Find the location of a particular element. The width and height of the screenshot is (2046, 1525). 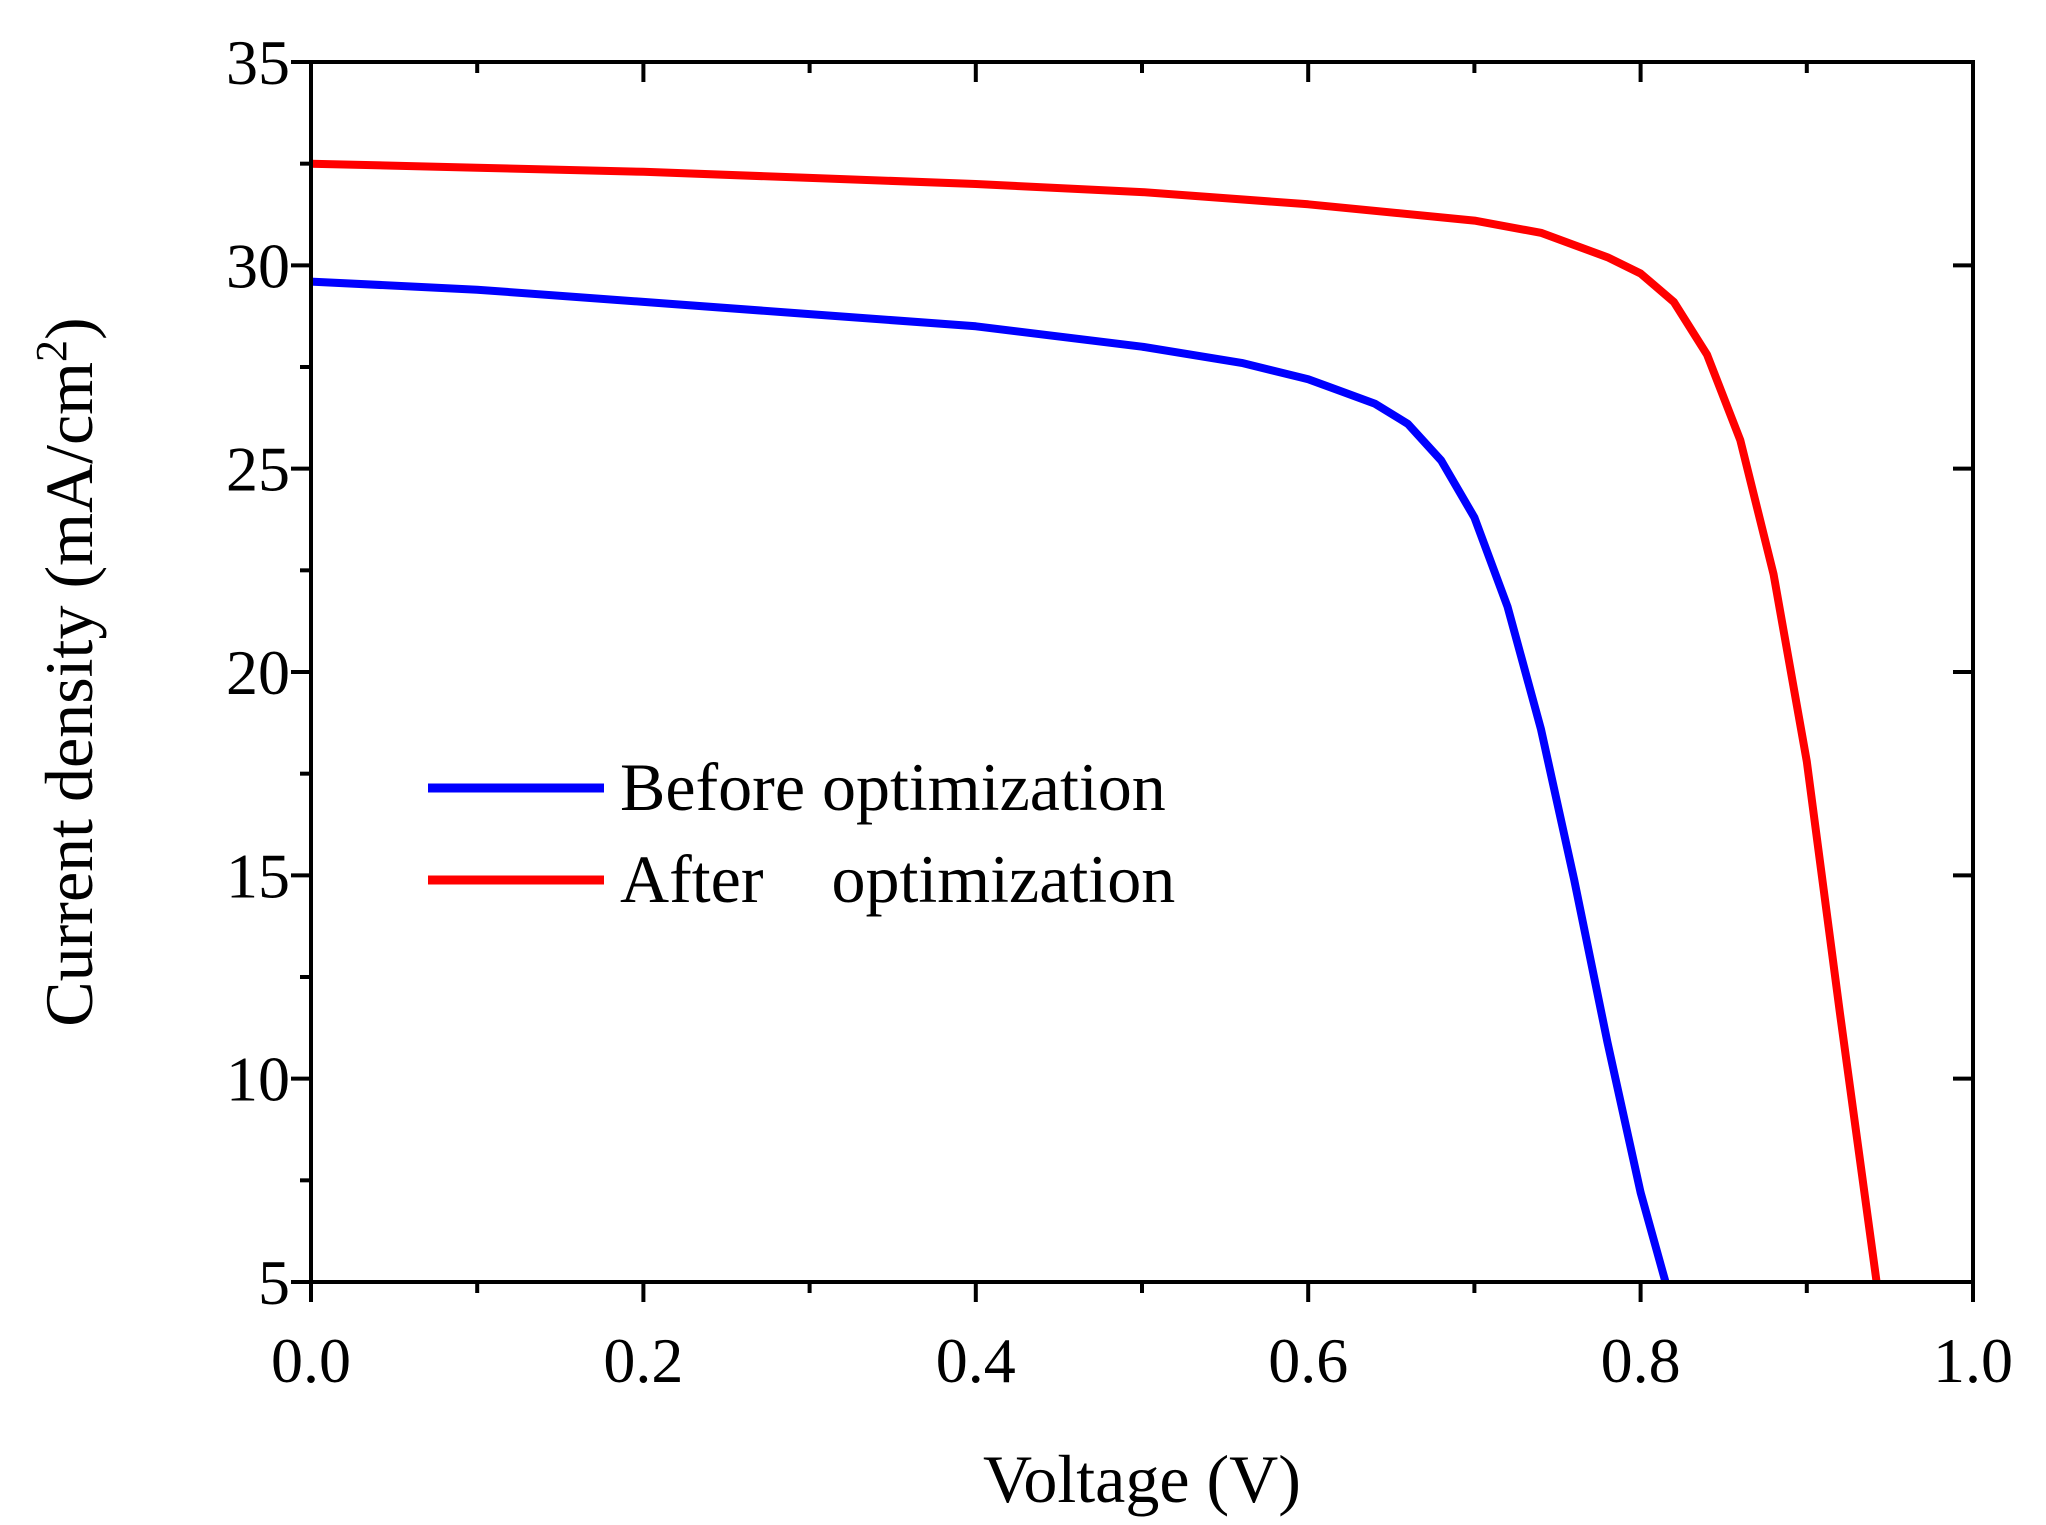

y-tick-label: 35 is located at coordinates (258, 62).